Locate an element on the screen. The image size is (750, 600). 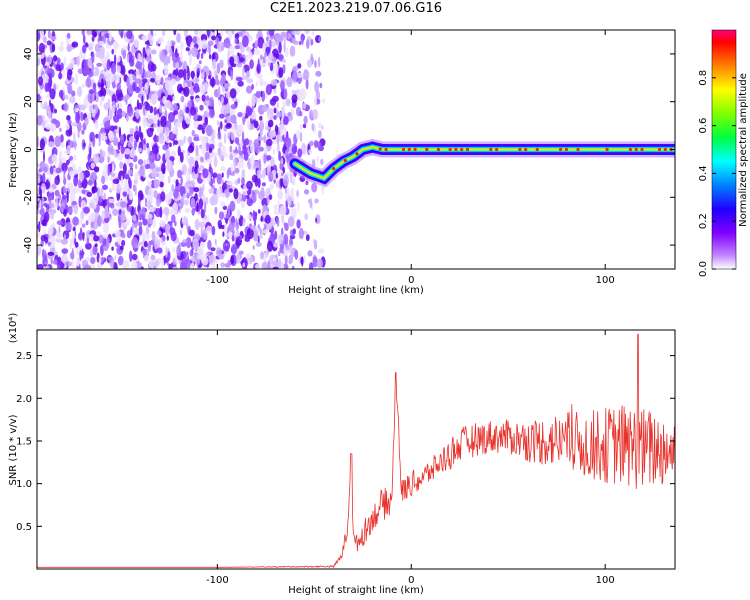
x-tick-label: -100 is located at coordinates (217, 580).